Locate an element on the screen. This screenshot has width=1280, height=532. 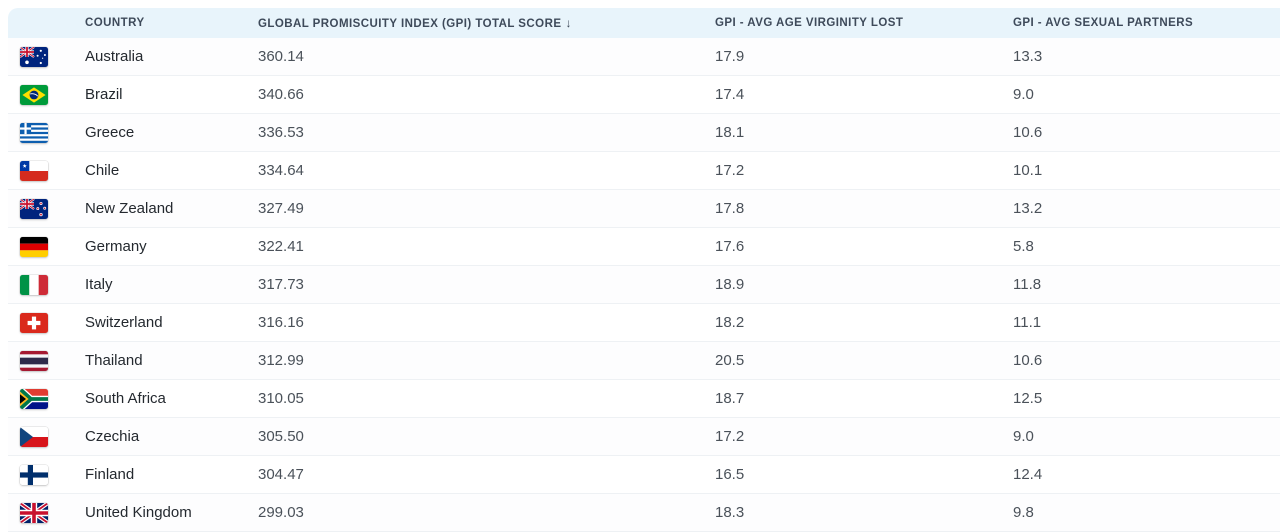
table-row: Italy 317.73 18.9 11.8 is located at coordinates (644, 285).